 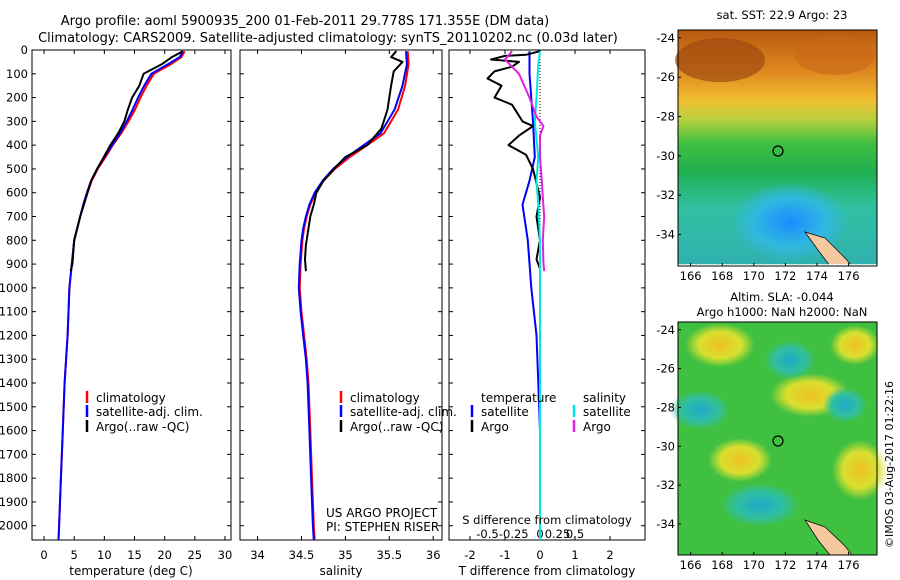 I want to click on depth-tick-label: 1100, so click(x=14, y=312).